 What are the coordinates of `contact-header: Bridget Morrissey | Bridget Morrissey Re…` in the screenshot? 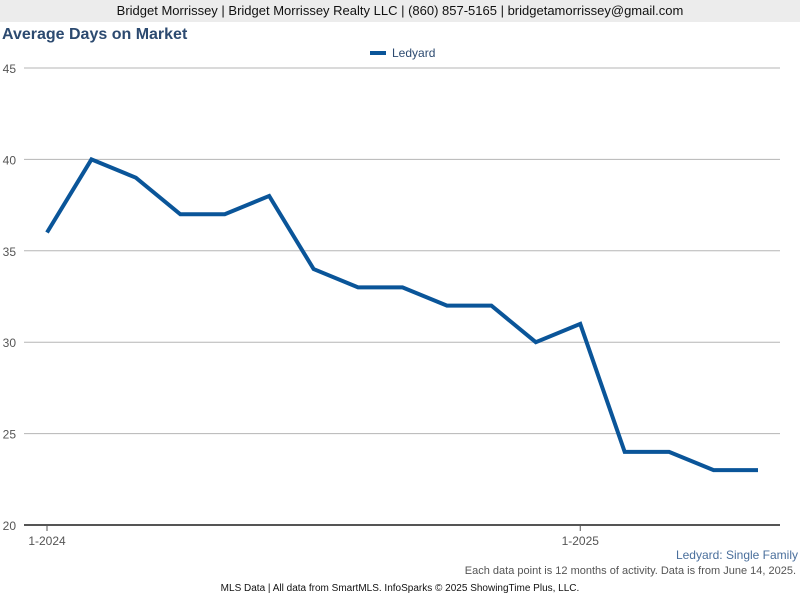 It's located at (400, 11).